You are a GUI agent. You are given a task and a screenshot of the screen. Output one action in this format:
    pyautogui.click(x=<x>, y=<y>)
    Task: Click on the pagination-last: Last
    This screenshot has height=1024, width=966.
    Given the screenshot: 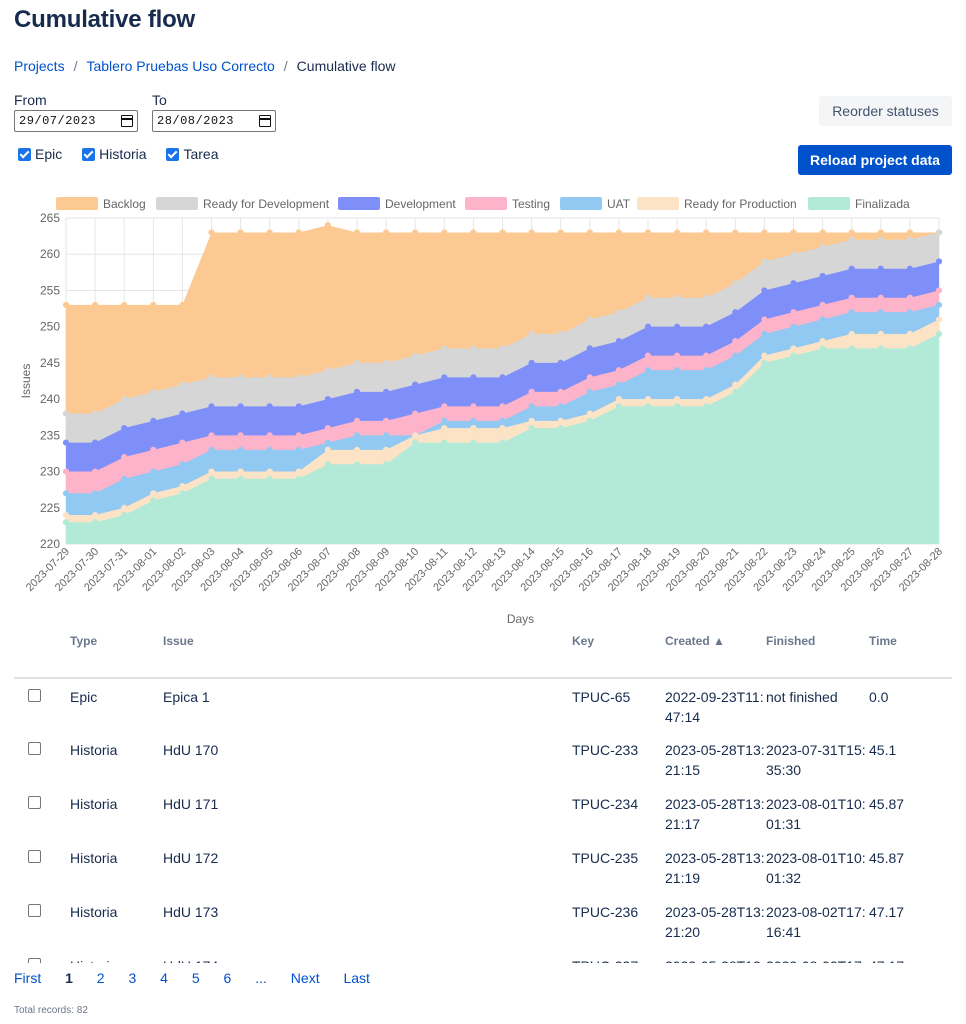 What is the action you would take?
    pyautogui.click(x=356, y=978)
    